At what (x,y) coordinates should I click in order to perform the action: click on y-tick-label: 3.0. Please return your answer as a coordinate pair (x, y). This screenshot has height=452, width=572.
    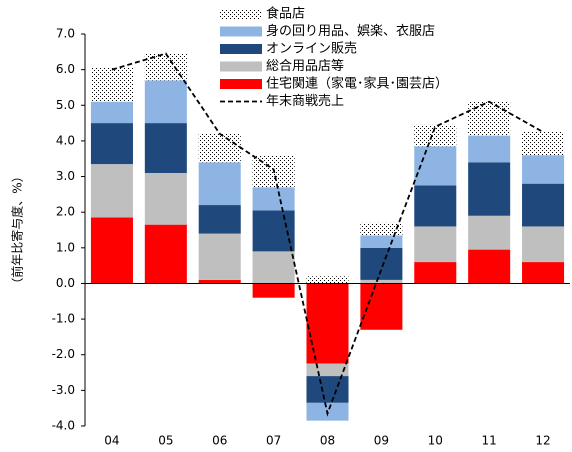
    Looking at the image, I should click on (65, 176).